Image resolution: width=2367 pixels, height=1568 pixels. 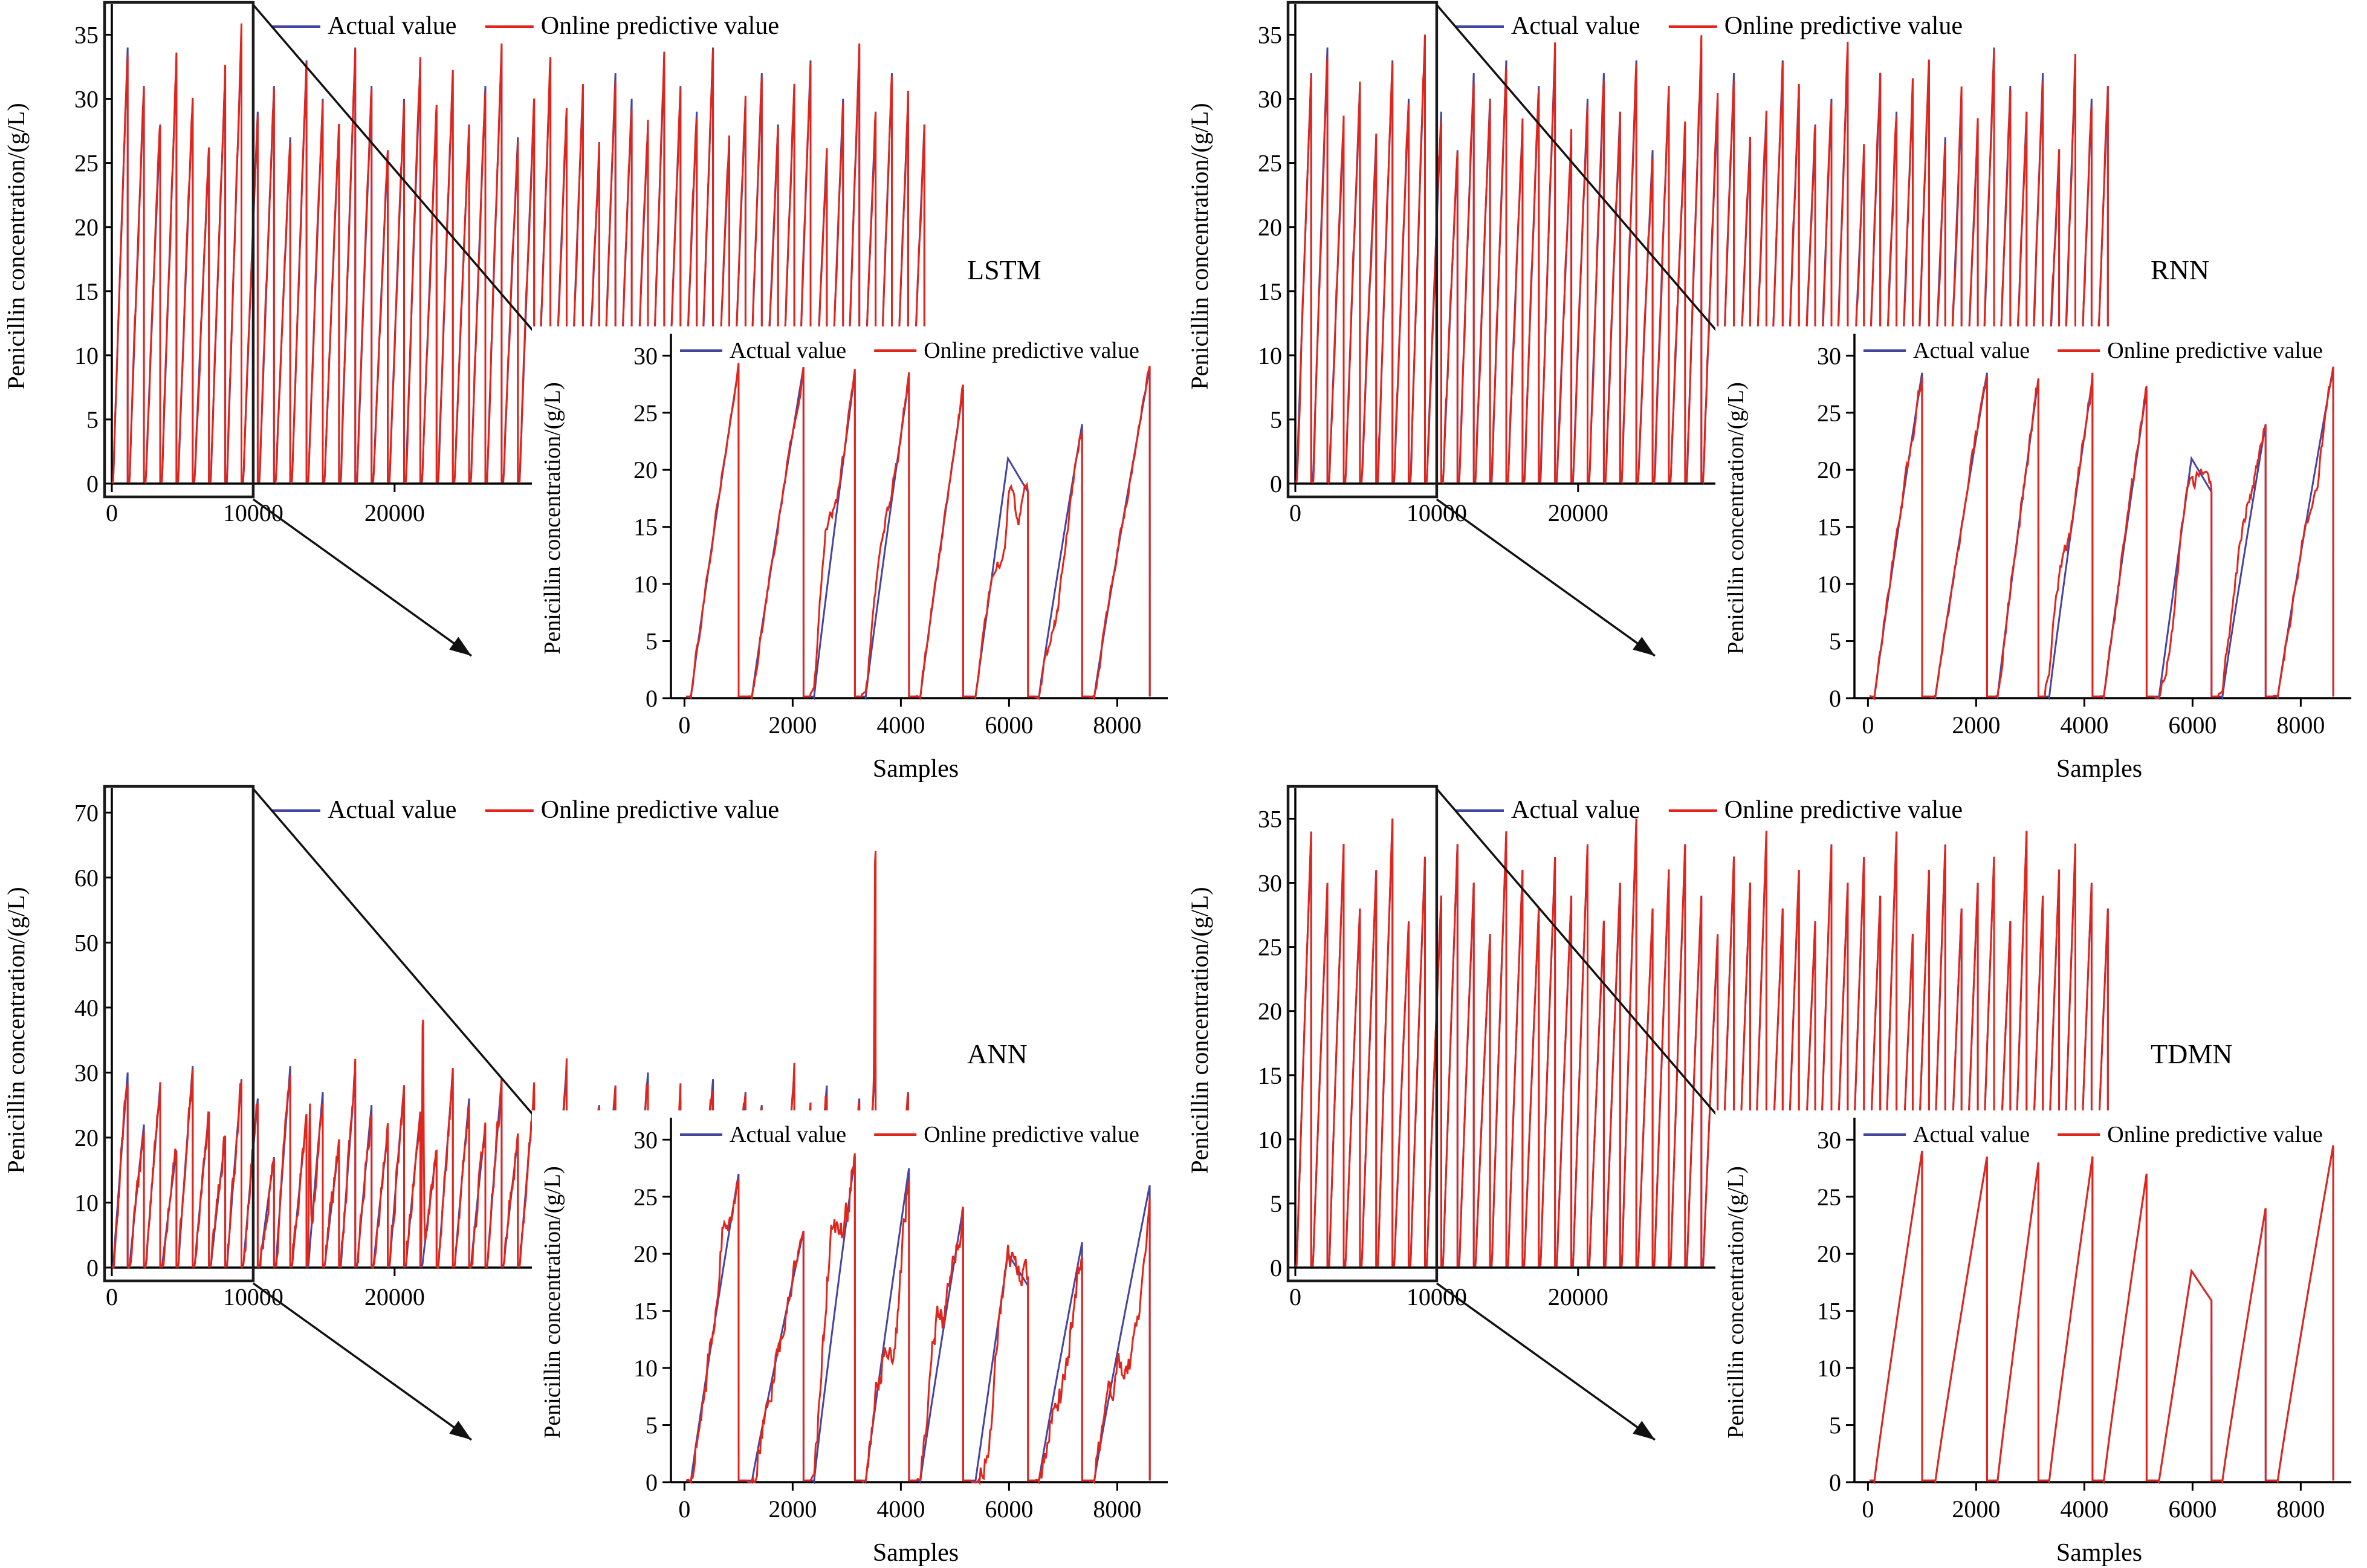 What do you see at coordinates (998, 1053) in the screenshot?
I see `model-label-ann: ANN` at bounding box center [998, 1053].